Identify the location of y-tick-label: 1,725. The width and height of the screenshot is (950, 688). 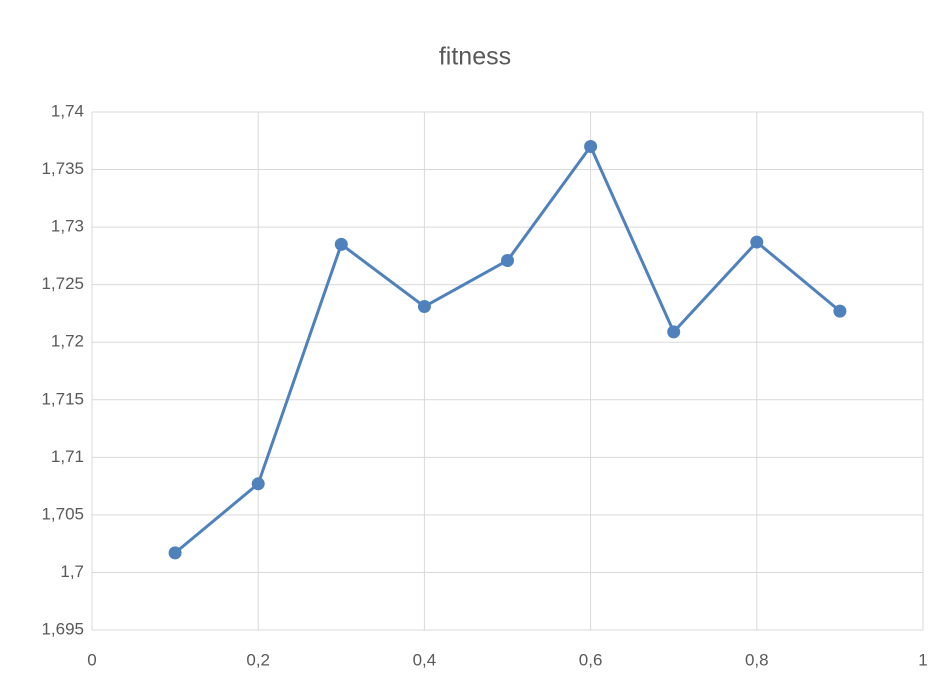
(62, 283).